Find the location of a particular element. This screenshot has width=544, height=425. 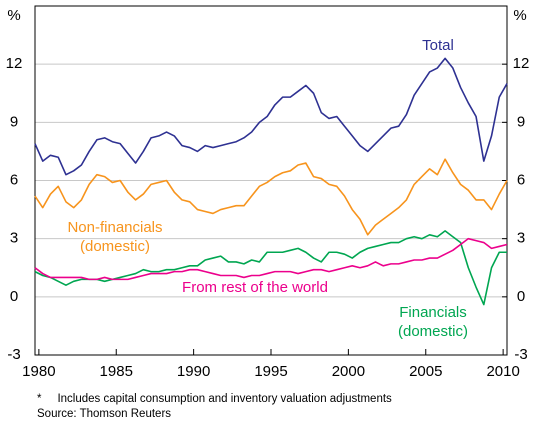

y-tick-label: 12 is located at coordinates (14, 63).